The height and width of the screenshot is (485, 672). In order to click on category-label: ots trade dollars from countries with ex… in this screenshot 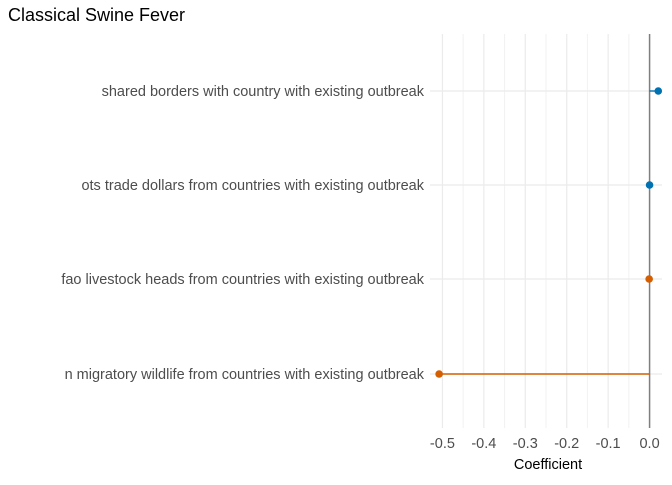, I will do `click(252, 186)`.